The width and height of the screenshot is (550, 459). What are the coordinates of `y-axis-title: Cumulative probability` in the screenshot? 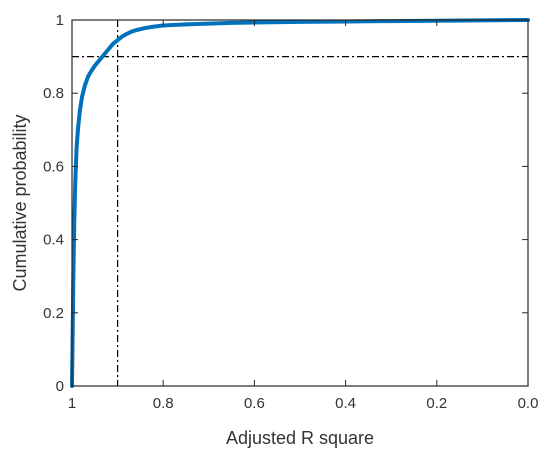 It's located at (20, 202).